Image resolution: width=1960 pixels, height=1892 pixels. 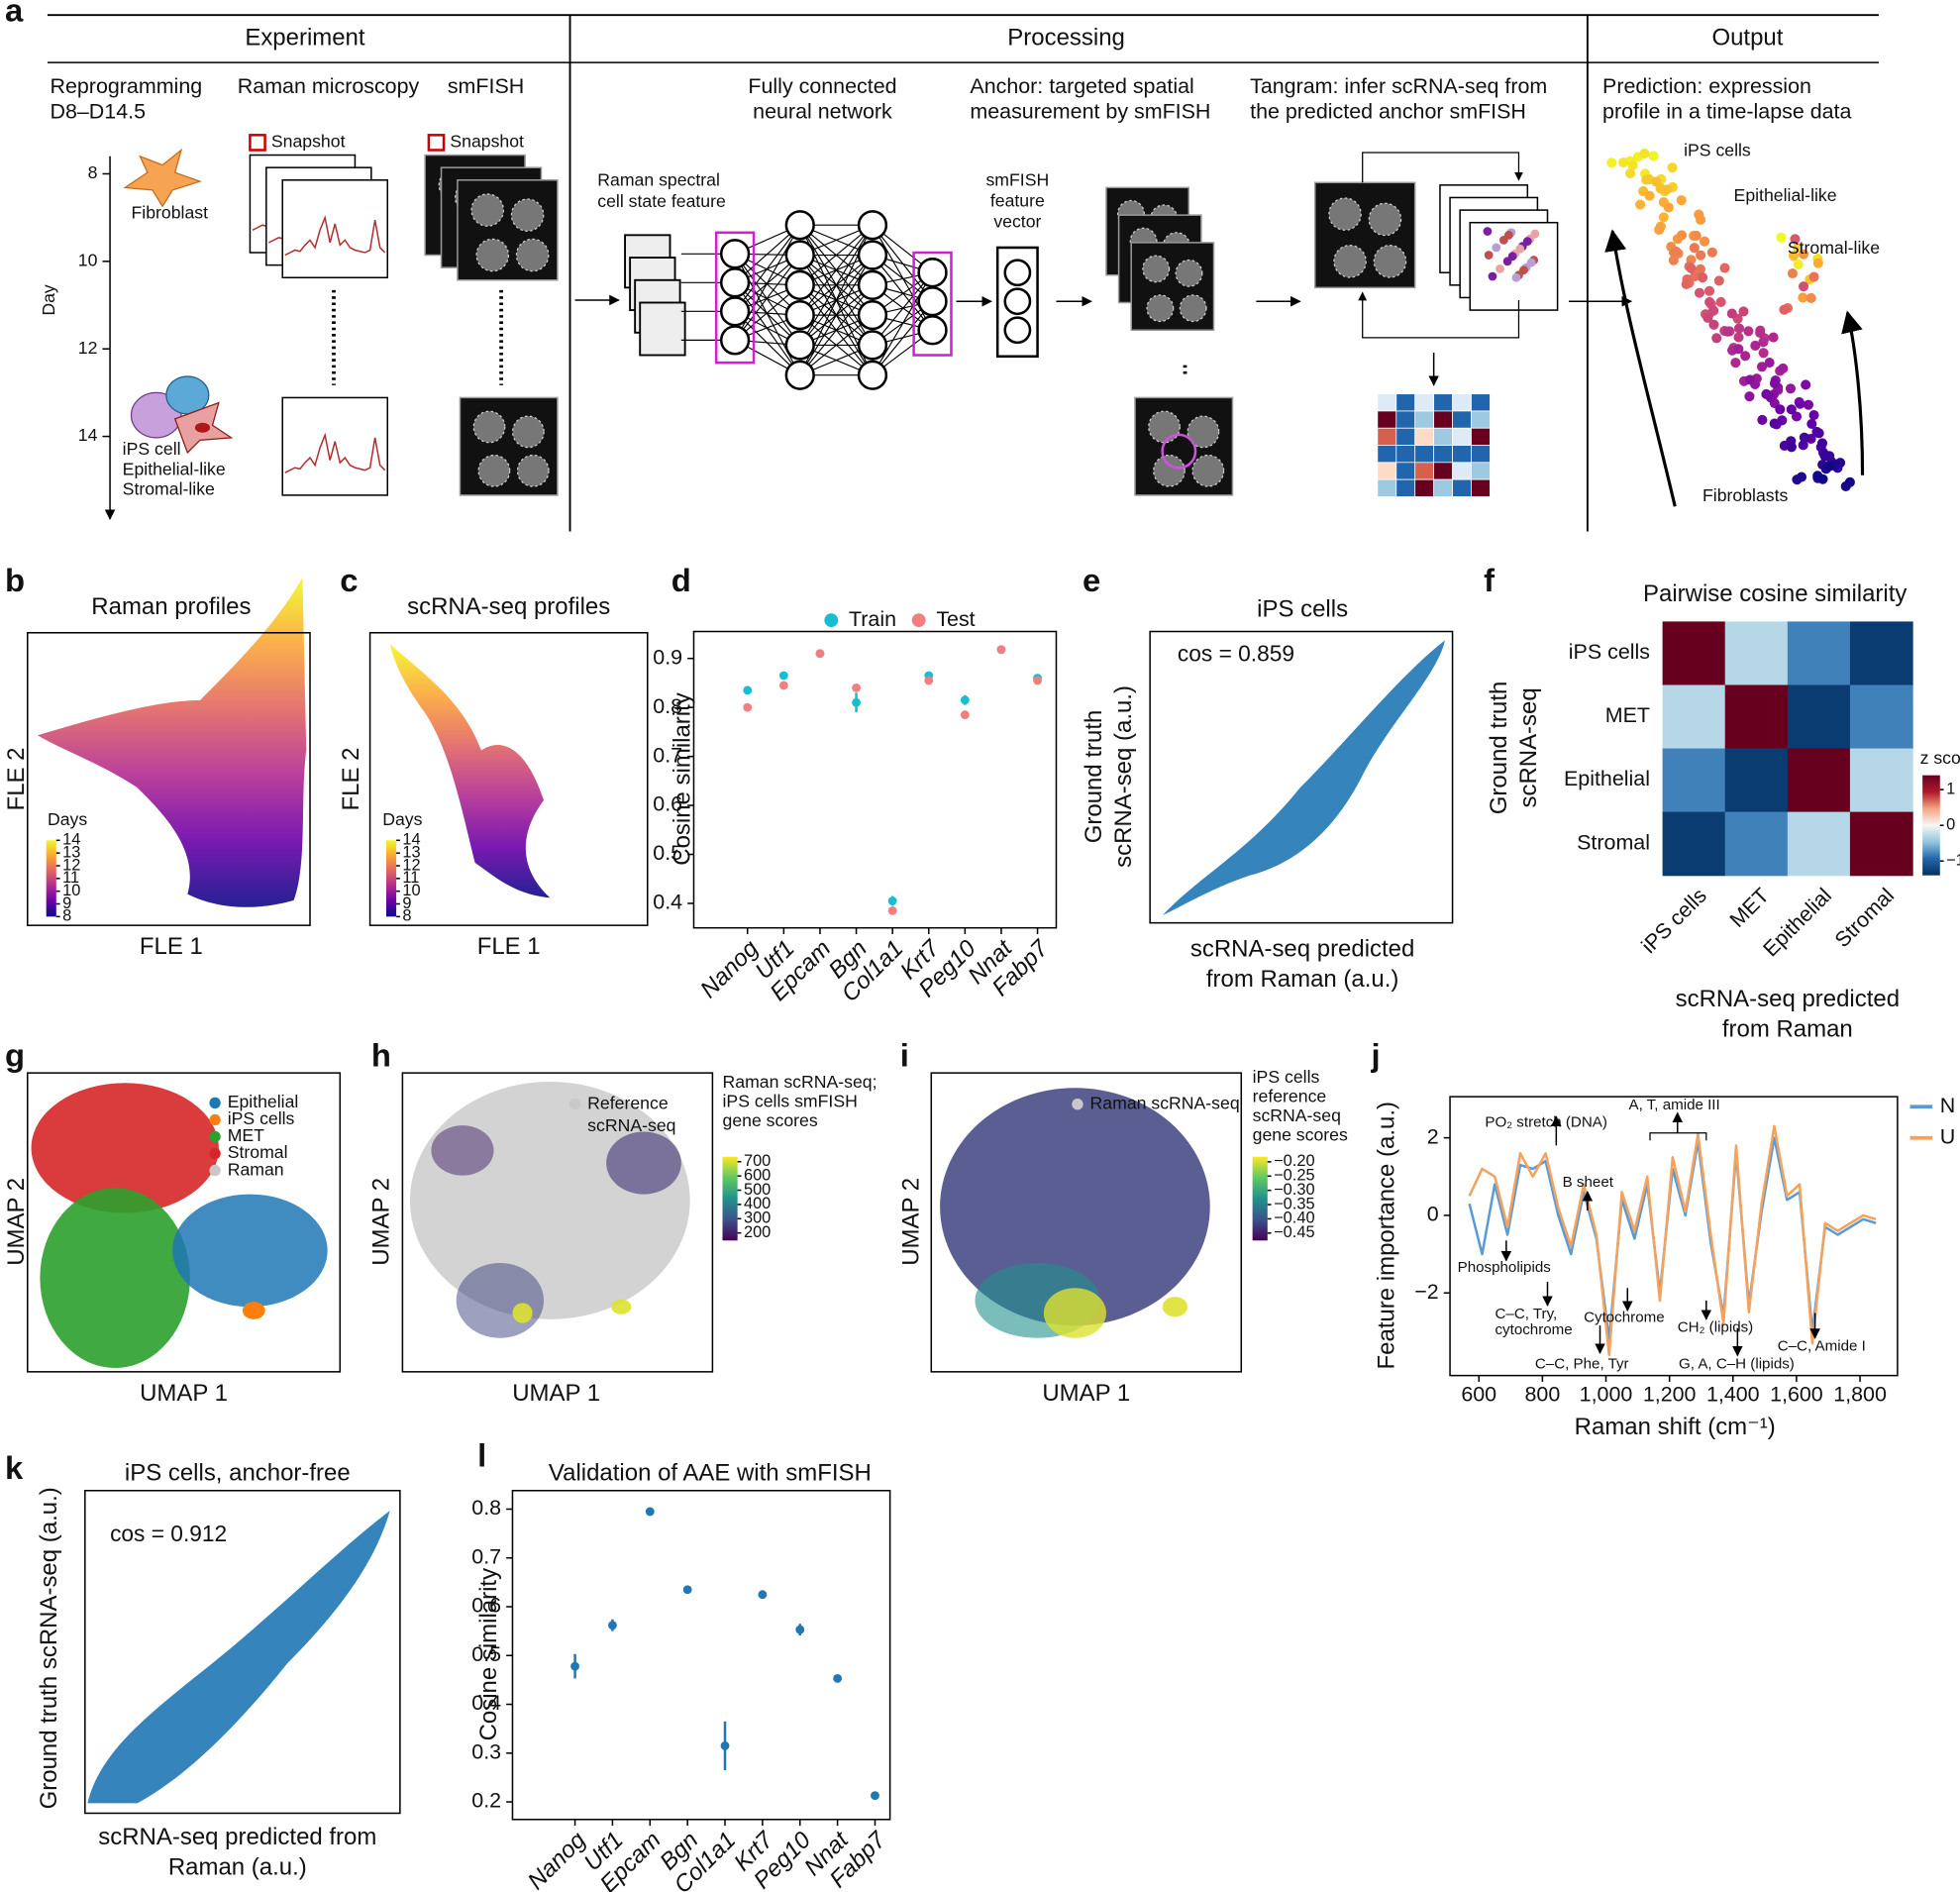 What do you see at coordinates (1386, 1235) in the screenshot?
I see `y-axis-label: Feature importance (a.u.)` at bounding box center [1386, 1235].